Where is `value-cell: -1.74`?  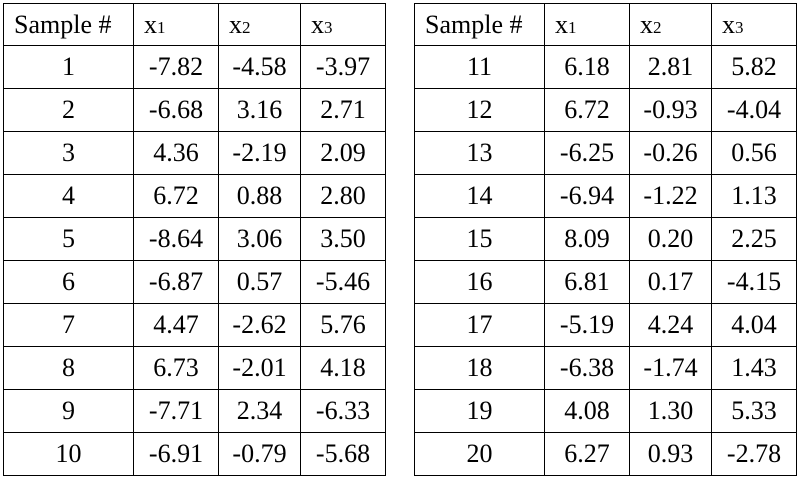
value-cell: -1.74 is located at coordinates (670, 368).